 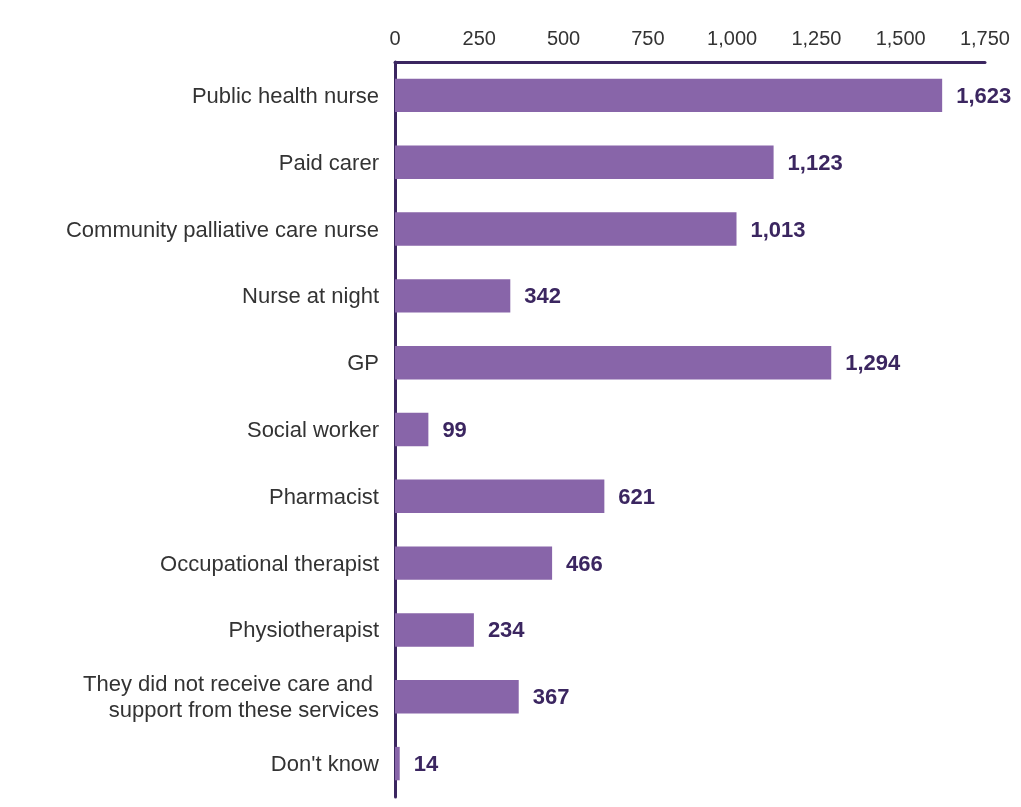 What do you see at coordinates (328, 162) in the screenshot?
I see `y-tick-label: Paid carer` at bounding box center [328, 162].